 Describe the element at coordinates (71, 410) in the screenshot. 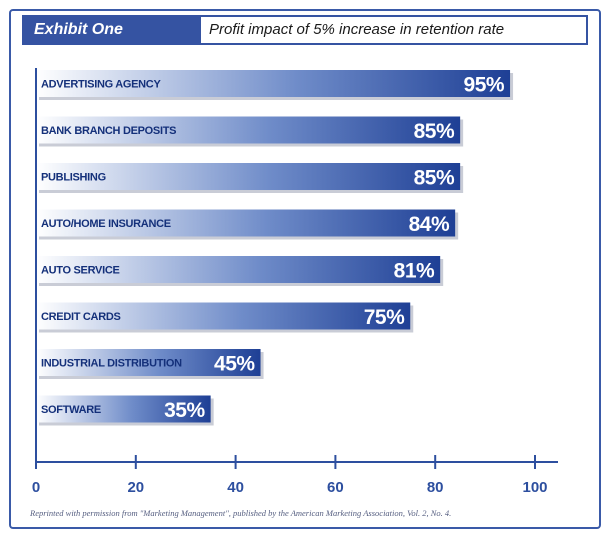

I see `bar-category-label: SOFTWARE` at that location.